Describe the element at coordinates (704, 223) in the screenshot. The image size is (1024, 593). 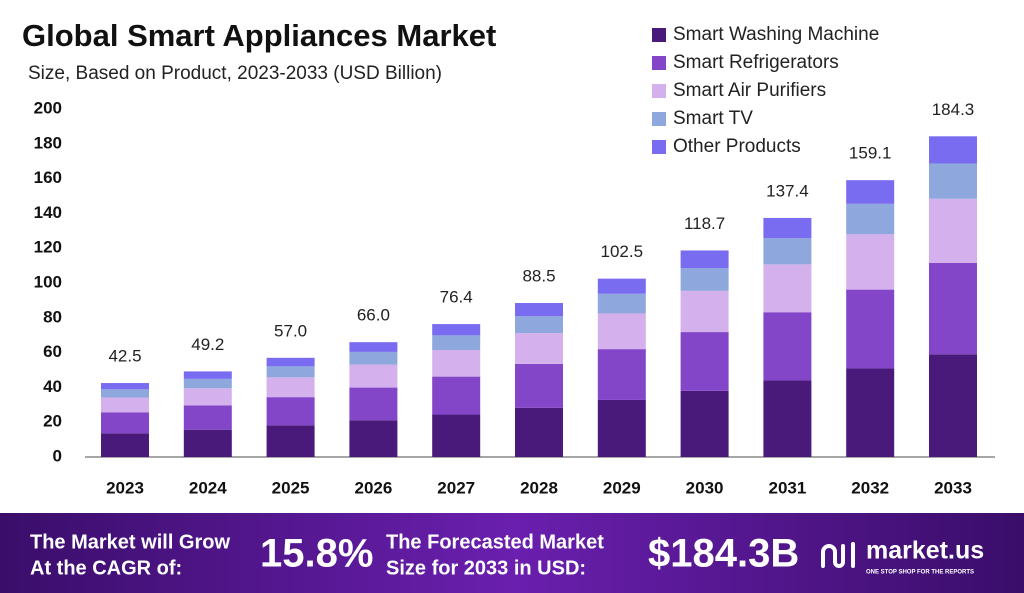
I see `total-label: 118.7` at that location.